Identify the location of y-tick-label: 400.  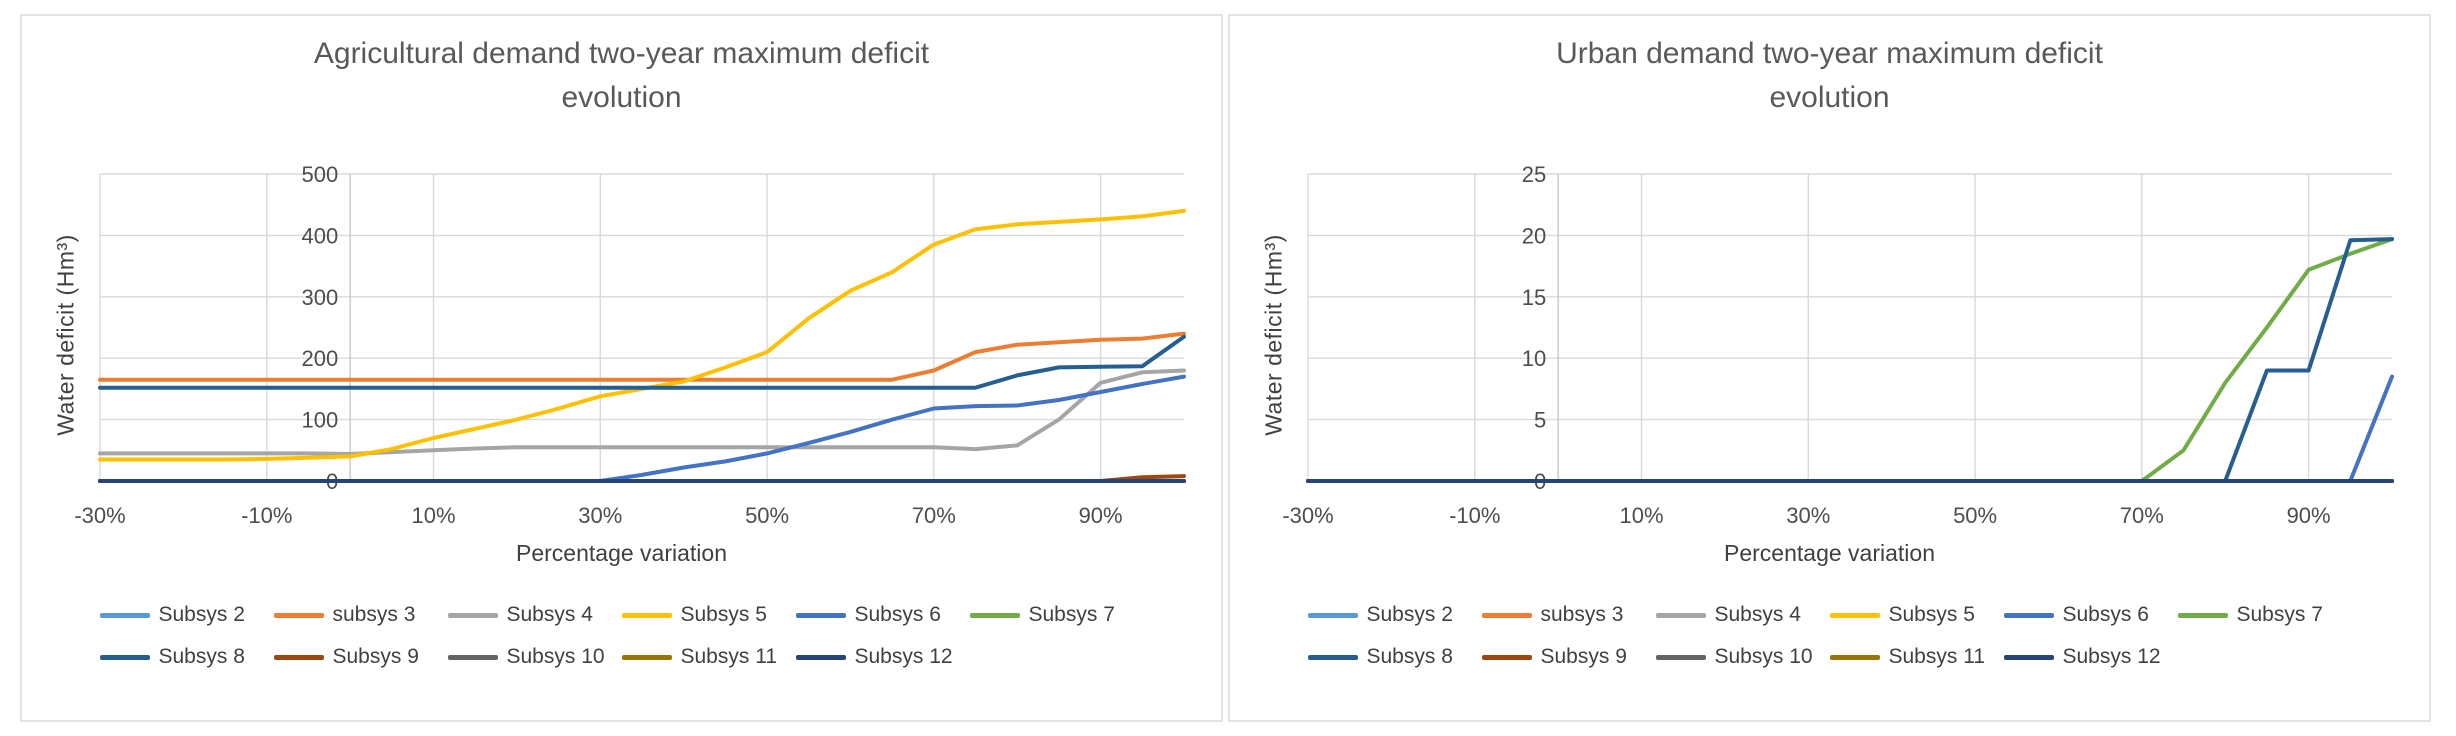
(319, 235).